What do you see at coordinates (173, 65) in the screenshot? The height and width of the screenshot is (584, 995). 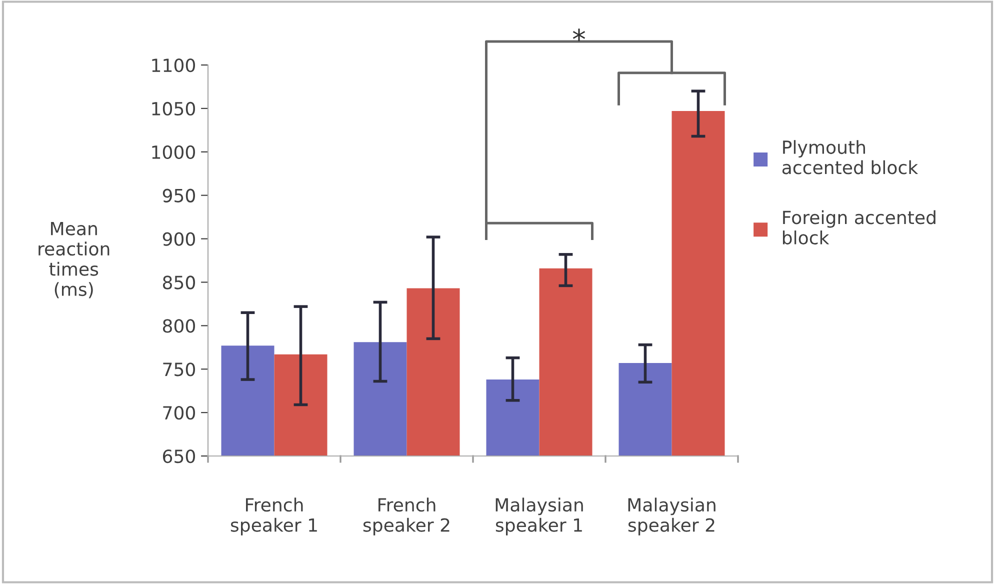 I see `y-tick-label: 1100` at bounding box center [173, 65].